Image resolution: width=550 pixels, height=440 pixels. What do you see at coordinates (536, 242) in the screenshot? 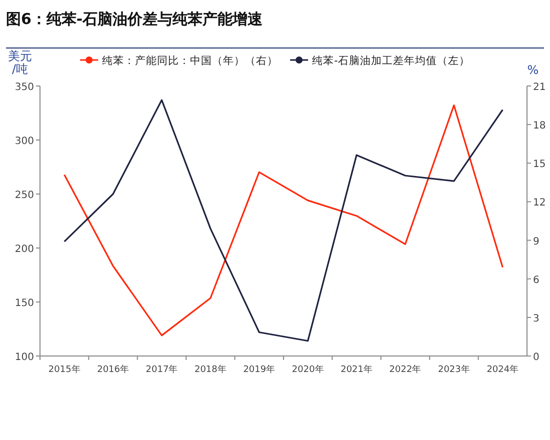
I see `y2-tick-label: 9` at bounding box center [536, 242].